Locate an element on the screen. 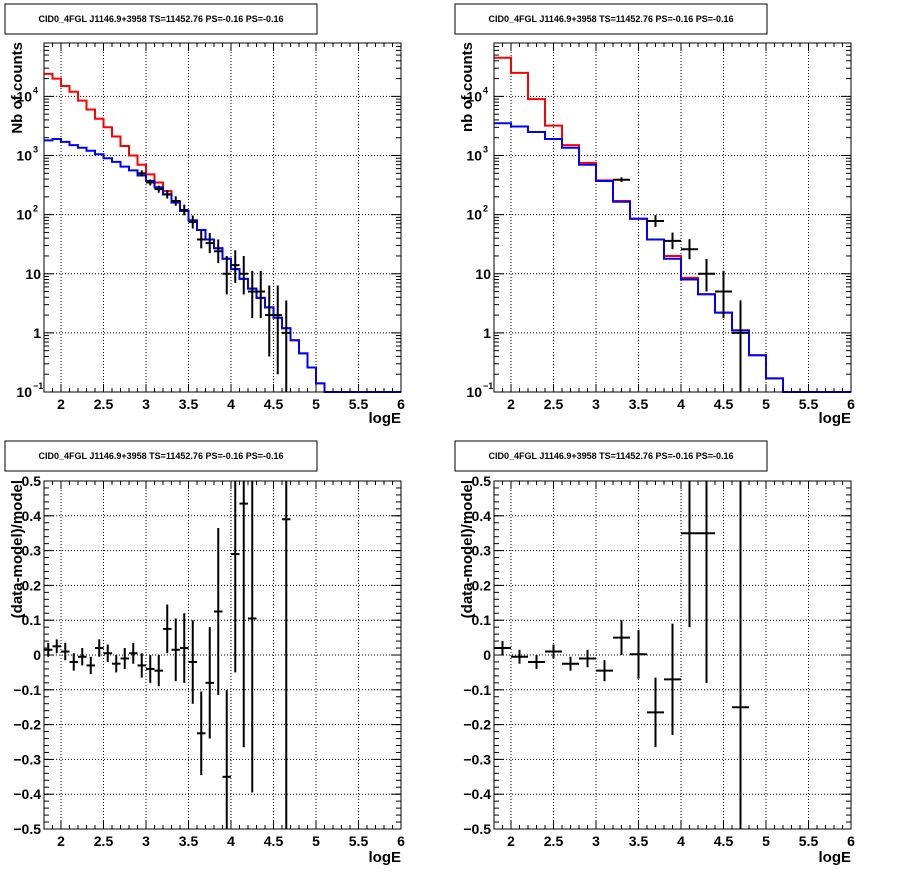  y-axis-title: Nb of counts is located at coordinates (17, 88).